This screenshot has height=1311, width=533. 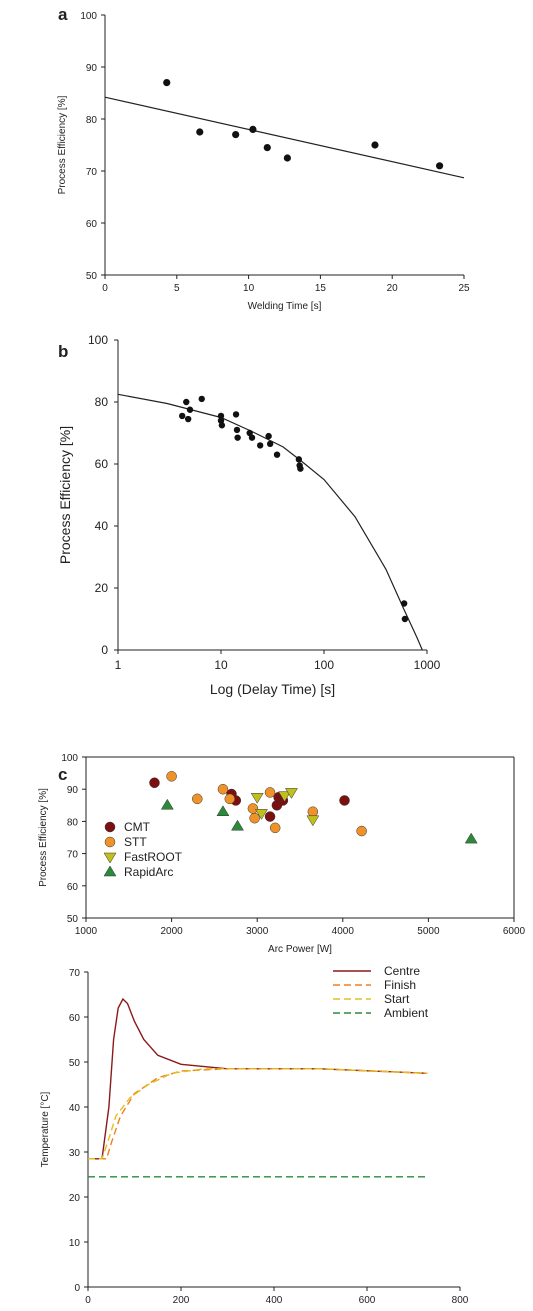 What do you see at coordinates (257, 931) in the screenshot?
I see `x-tick-label: 3000` at bounding box center [257, 931].